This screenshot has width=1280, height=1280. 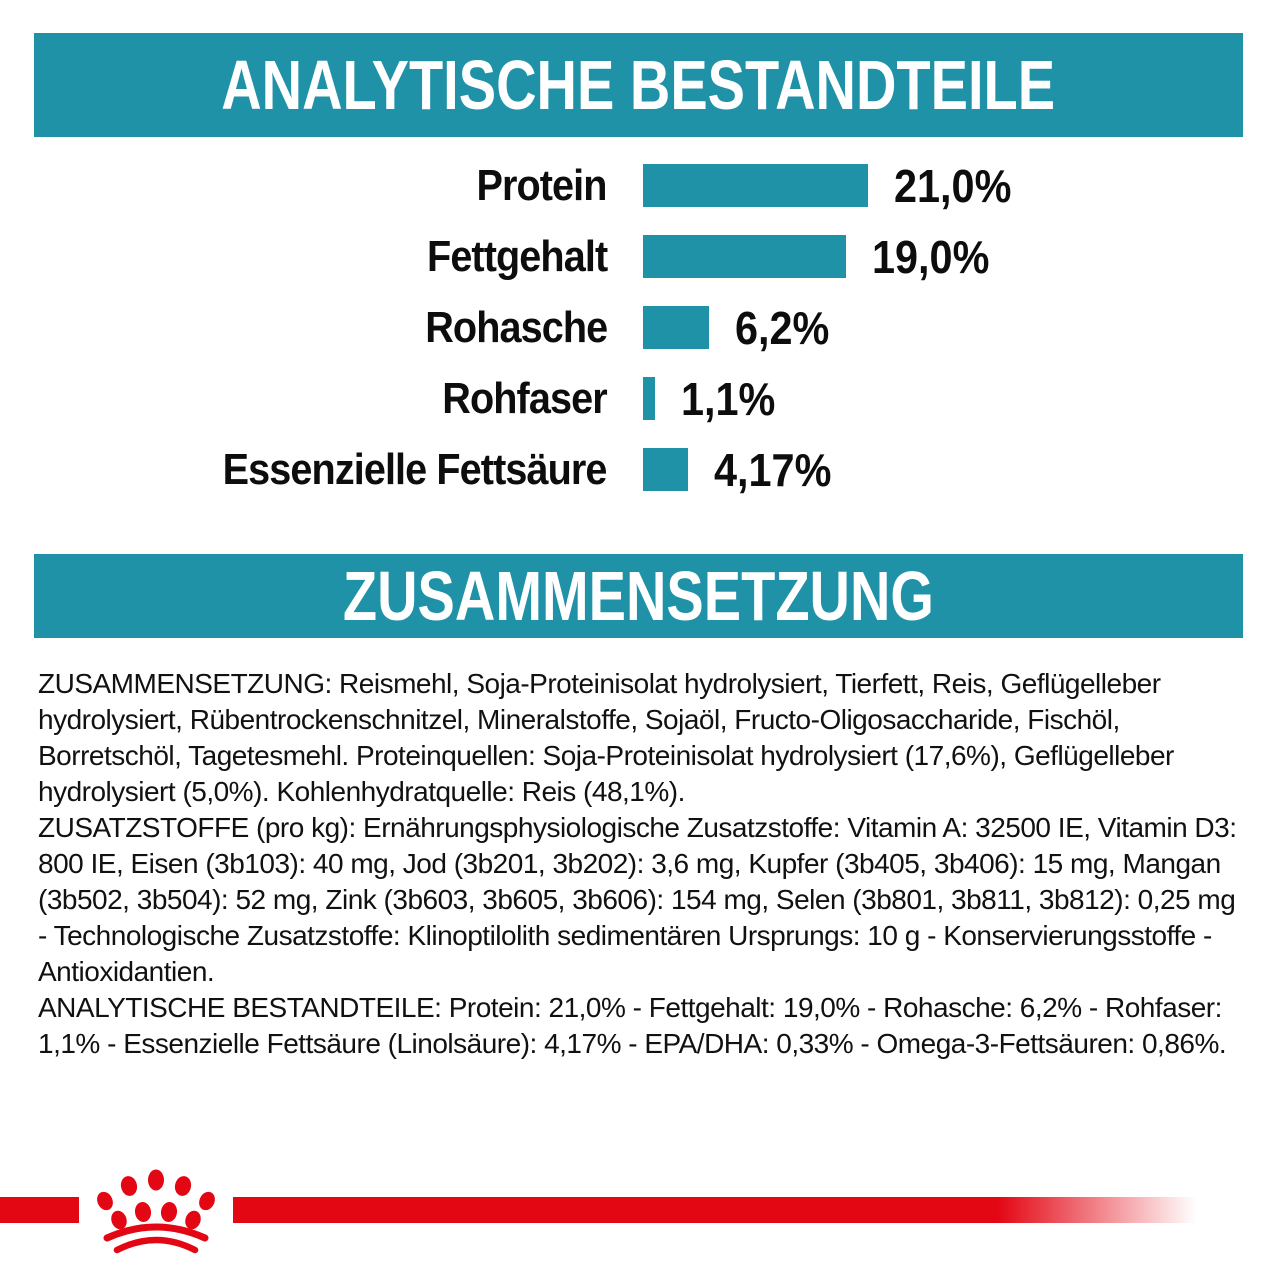 I want to click on chart-category-label: Rohasche, so click(x=516, y=327).